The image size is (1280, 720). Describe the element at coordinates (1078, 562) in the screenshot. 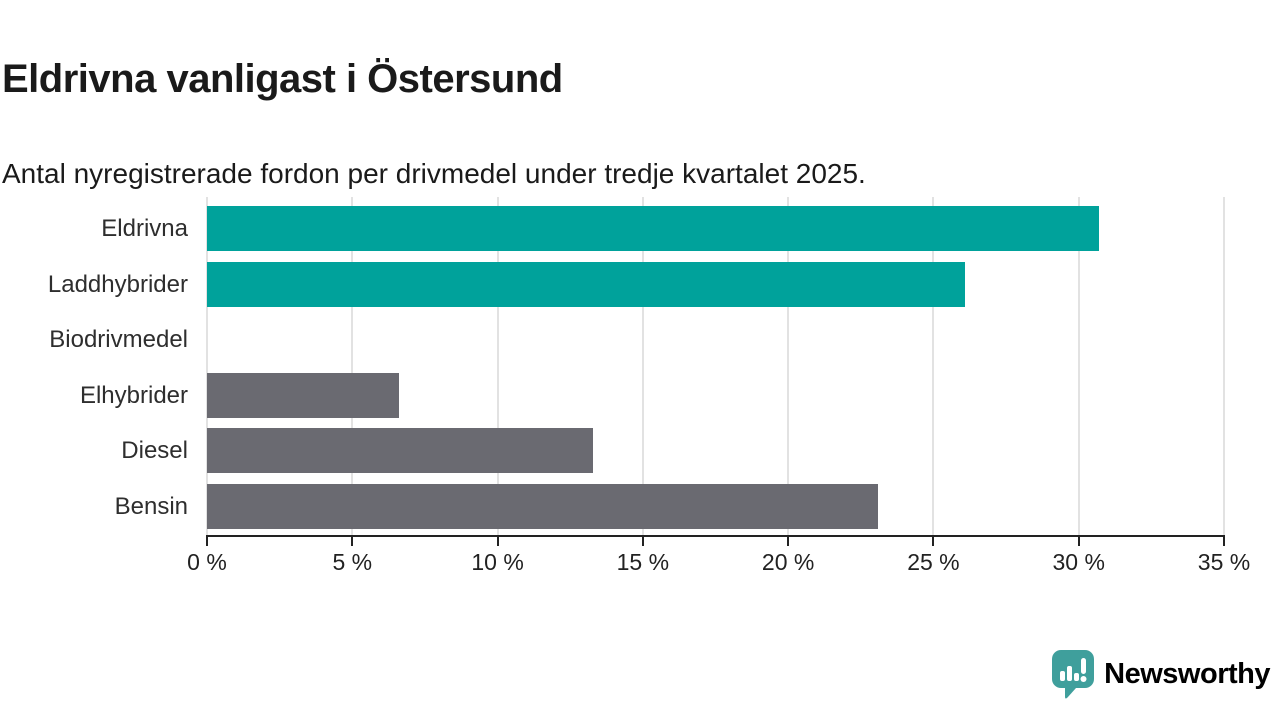

I see `x-tick-label-30: 30 %` at that location.